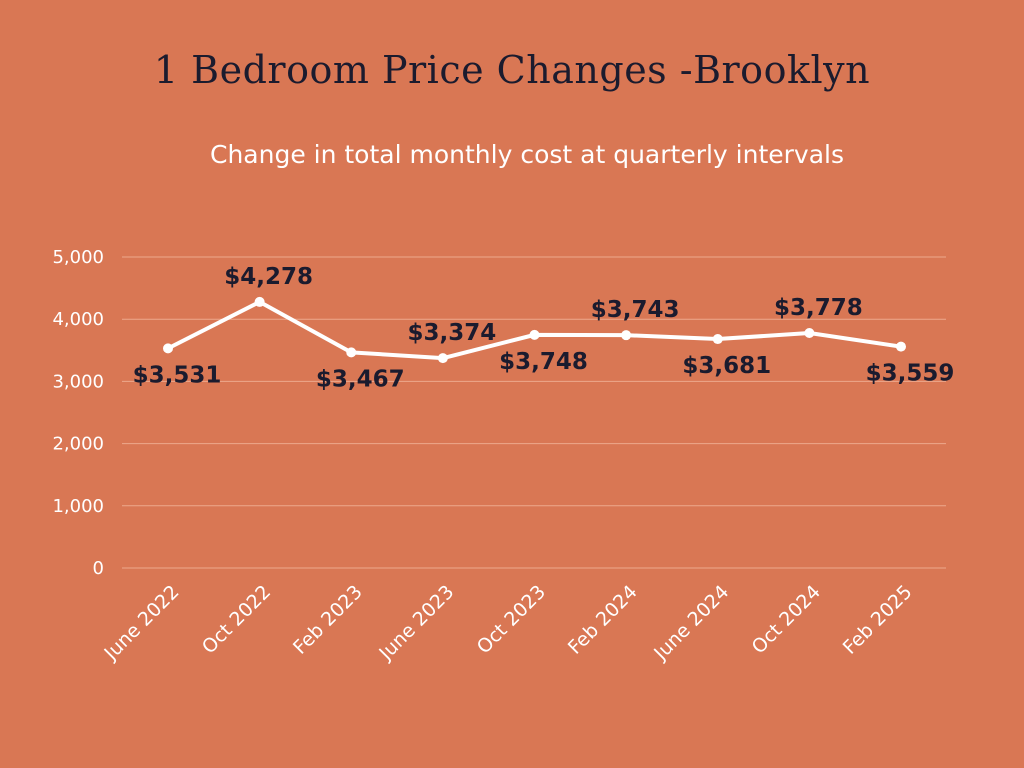 This screenshot has width=1024, height=768. I want to click on data-label: $3,374, so click(451, 333).